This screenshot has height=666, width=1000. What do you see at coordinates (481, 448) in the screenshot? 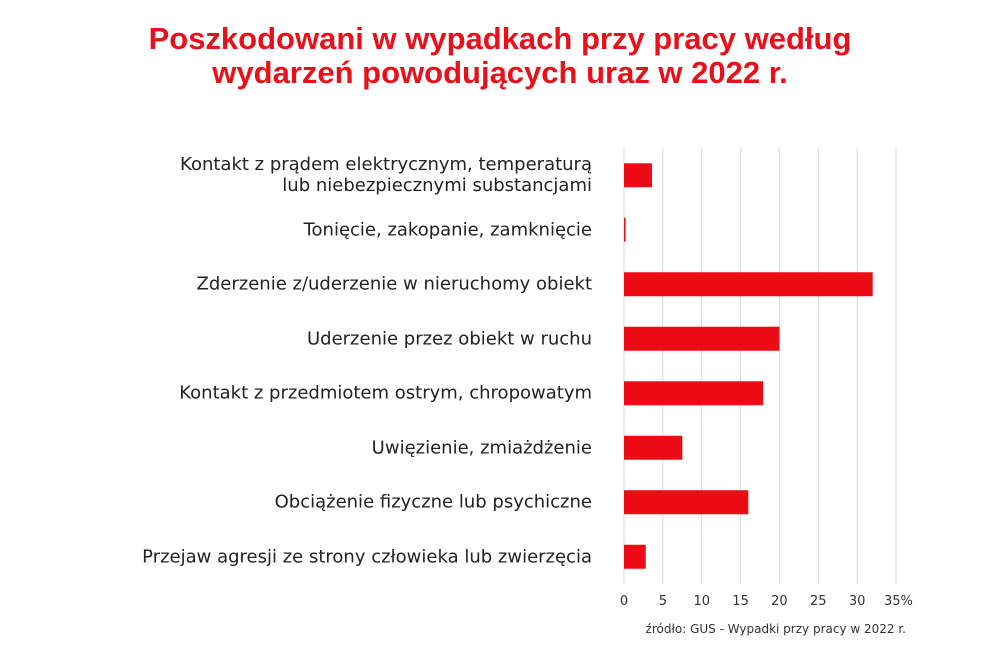
I see `category-label: Uwięzienie, zmiażdżenie` at bounding box center [481, 448].